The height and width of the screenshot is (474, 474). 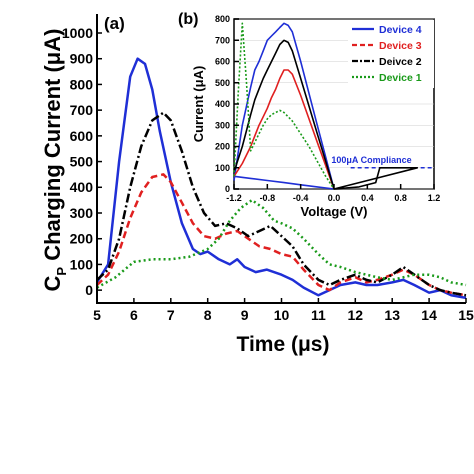 What do you see at coordinates (367, 198) in the screenshot?
I see `x-tick-label: 0.4` at bounding box center [367, 198].